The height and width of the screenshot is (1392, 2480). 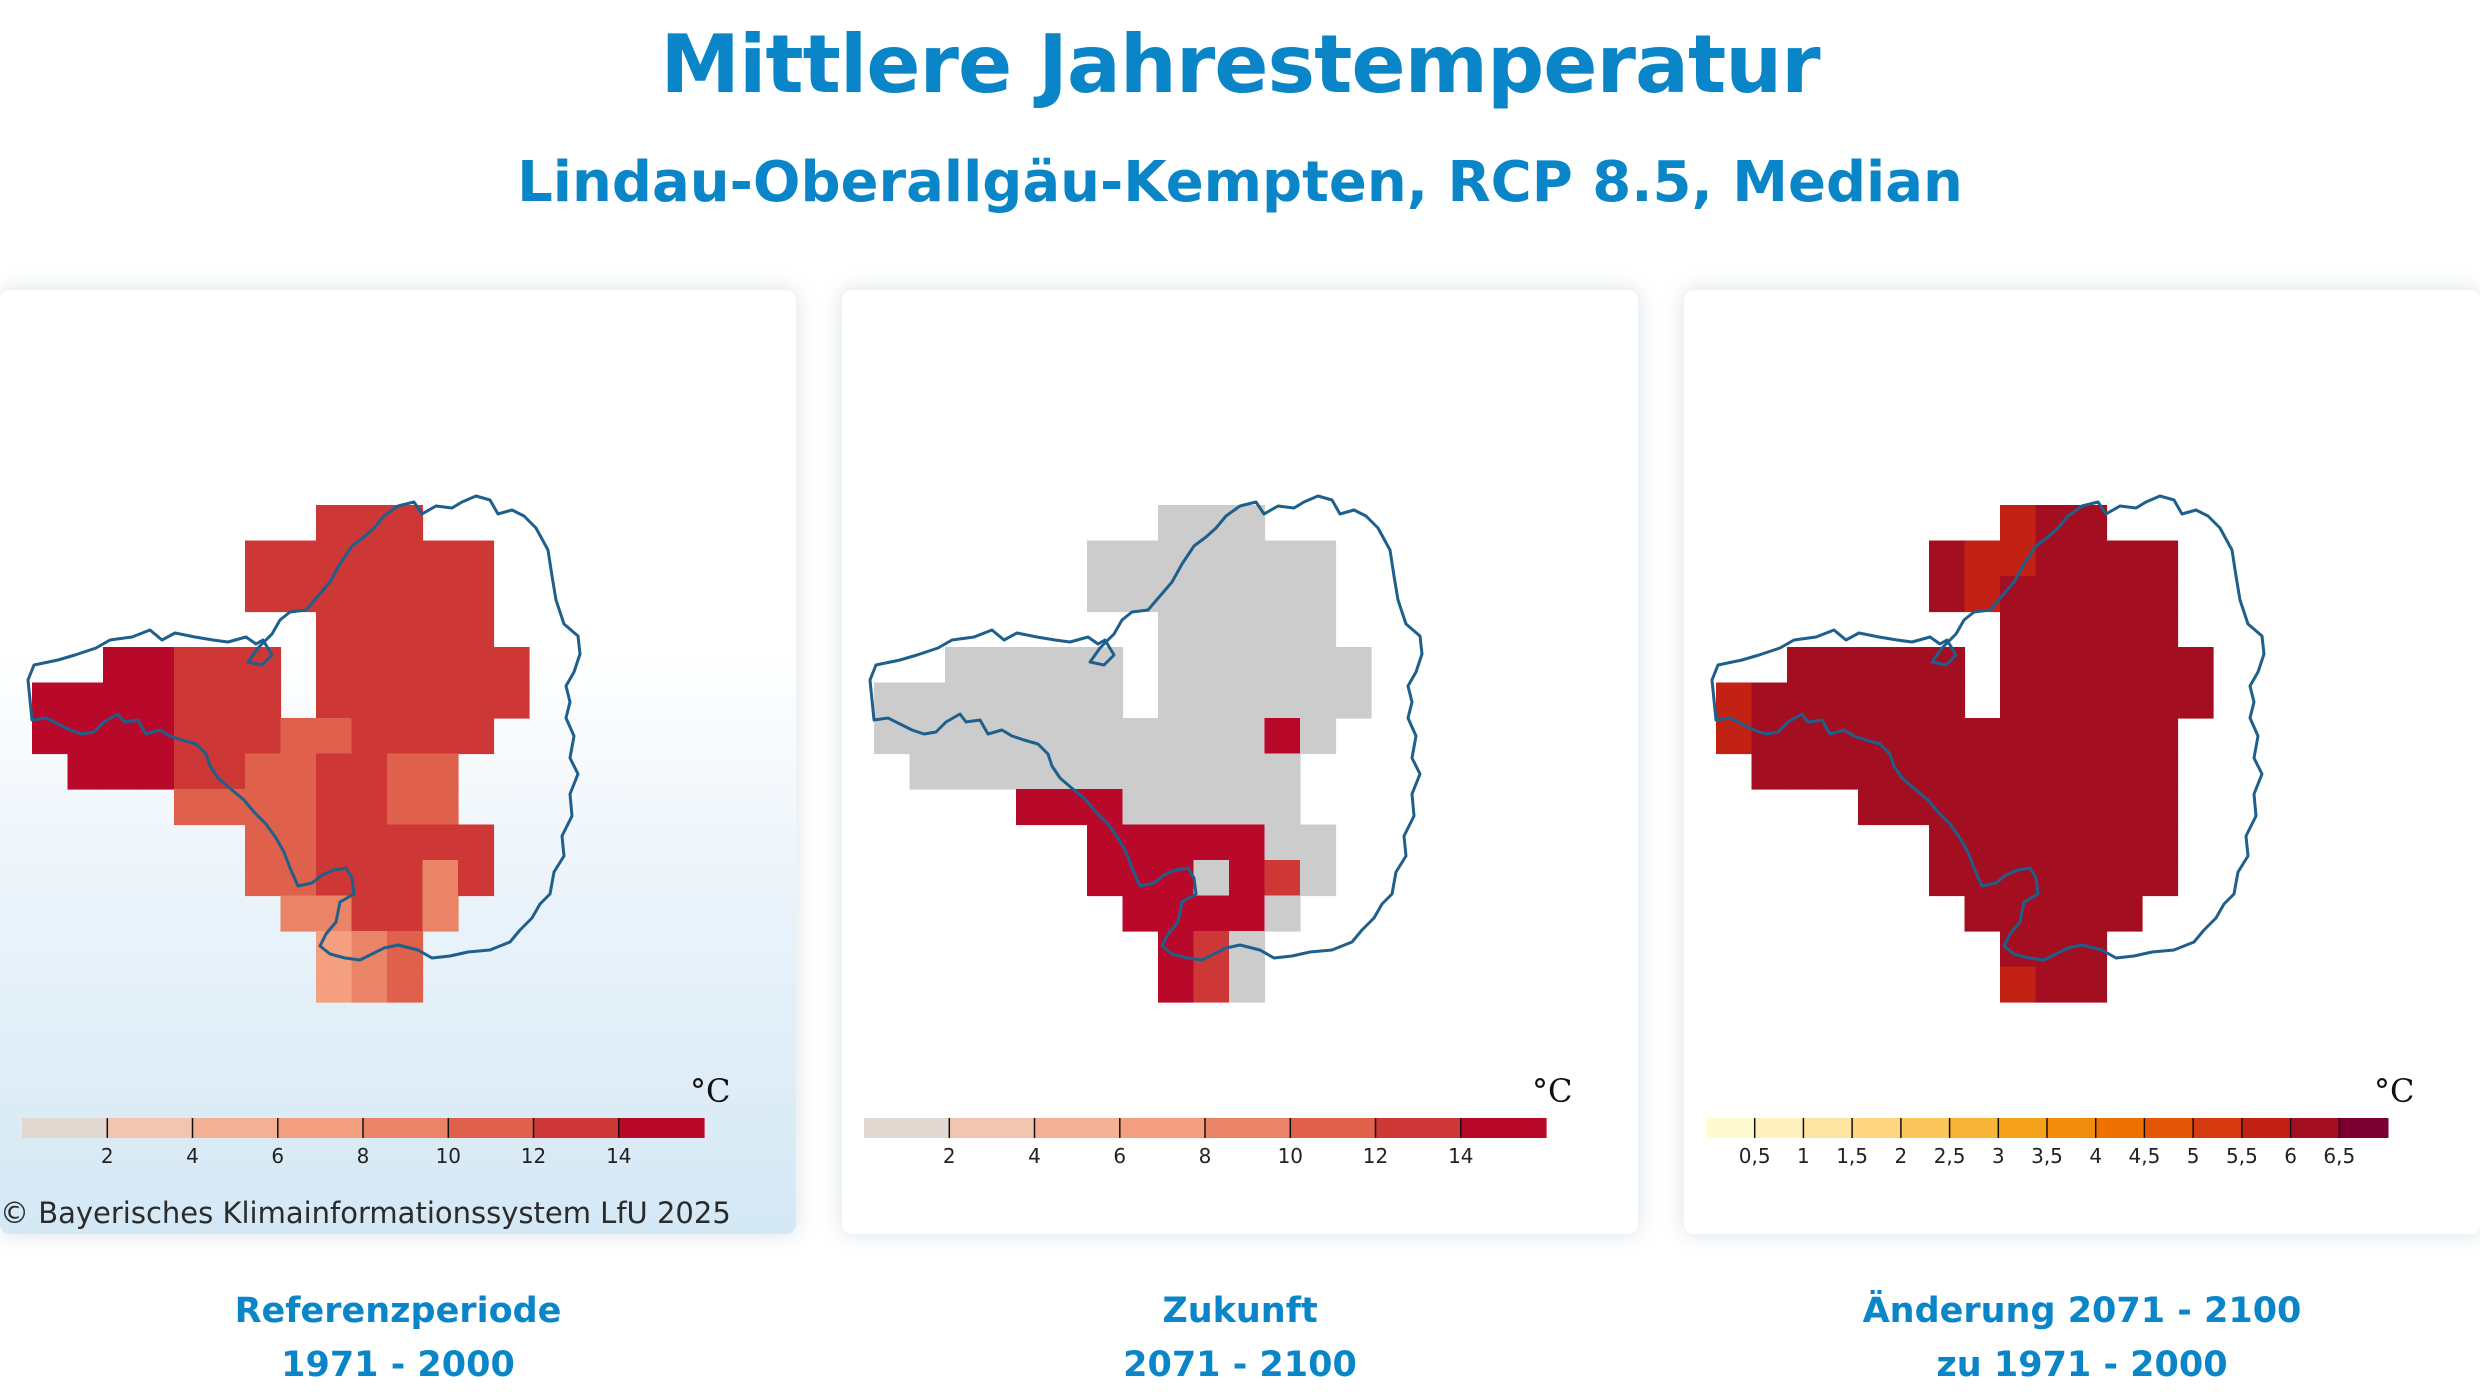 What do you see at coordinates (2193, 1156) in the screenshot?
I see `legend-tick-label: 5` at bounding box center [2193, 1156].